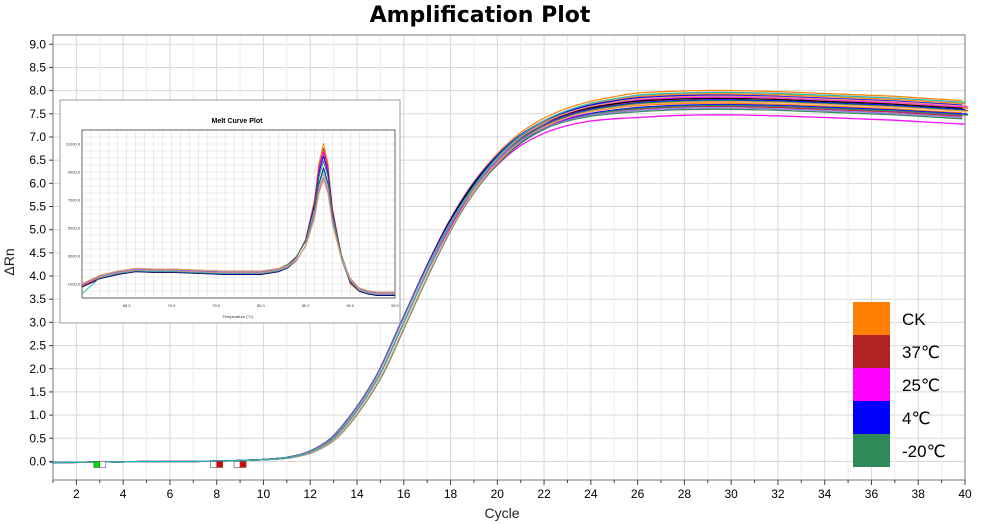 The width and height of the screenshot is (999, 524). I want to click on y-axis-label: ΔRn, so click(9, 261).